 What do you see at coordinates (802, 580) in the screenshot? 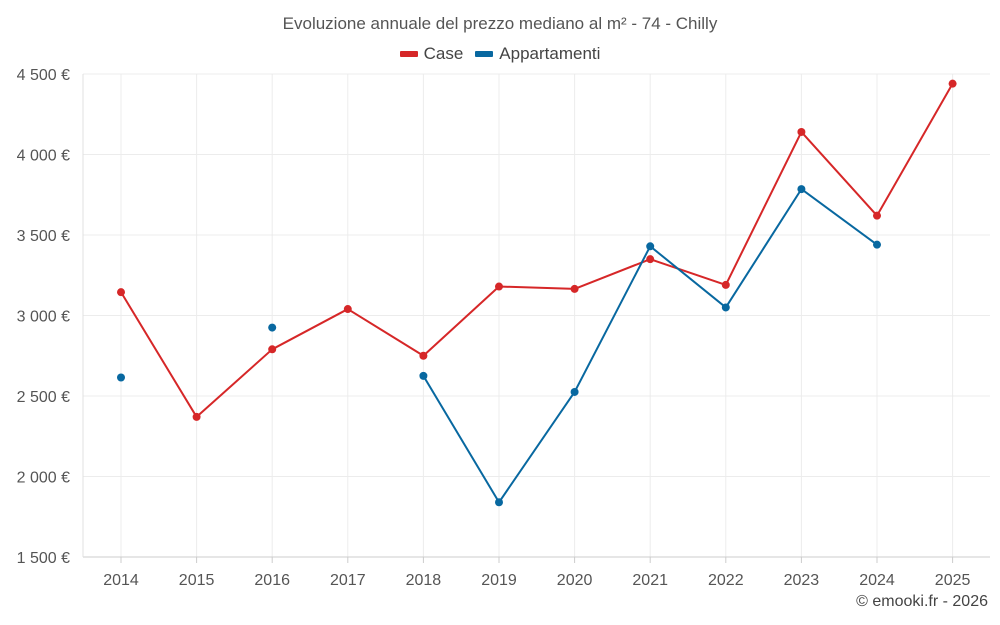
I see `x-tick-label: 2023` at bounding box center [802, 580].